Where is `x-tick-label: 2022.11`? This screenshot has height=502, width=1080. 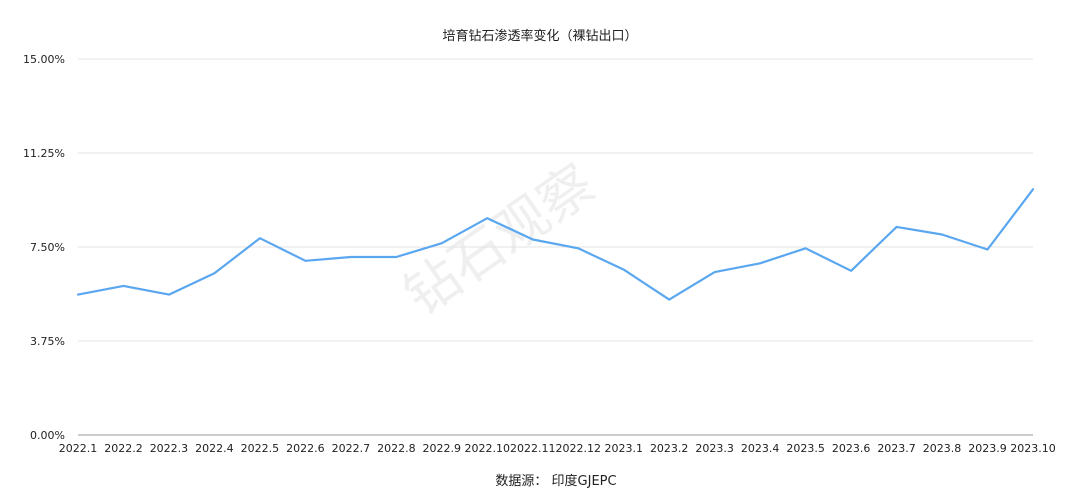 x-tick-label: 2022.11 is located at coordinates (533, 448).